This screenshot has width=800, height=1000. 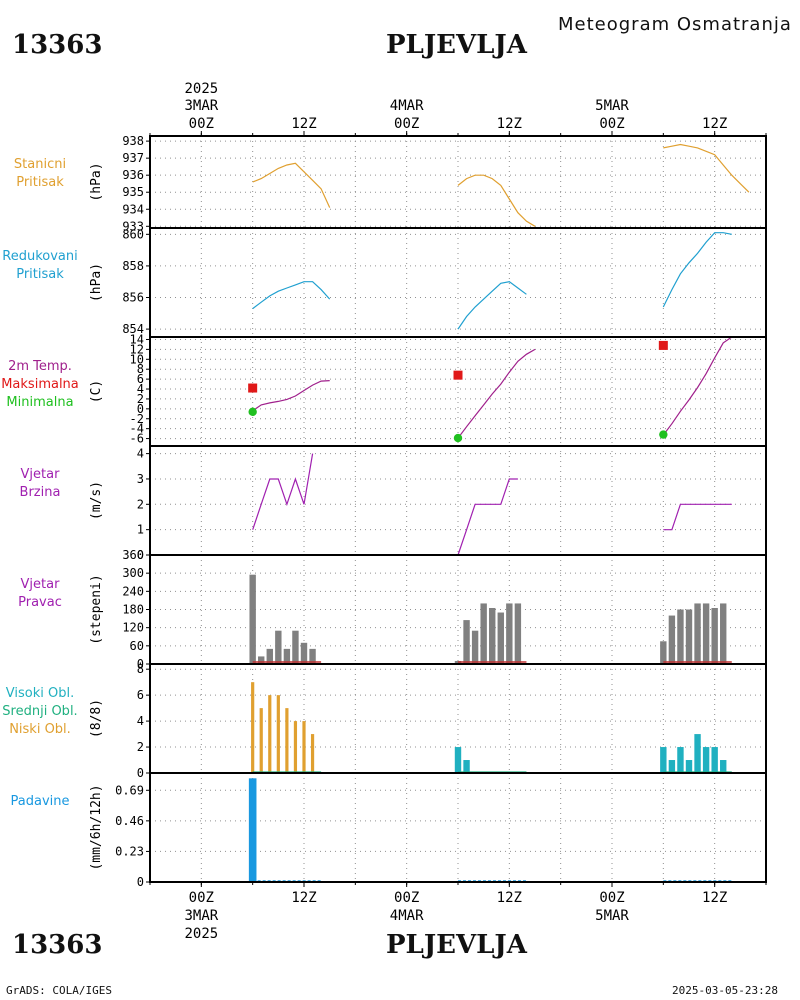 I want to click on station-id-top: 13363, so click(x=57, y=45).